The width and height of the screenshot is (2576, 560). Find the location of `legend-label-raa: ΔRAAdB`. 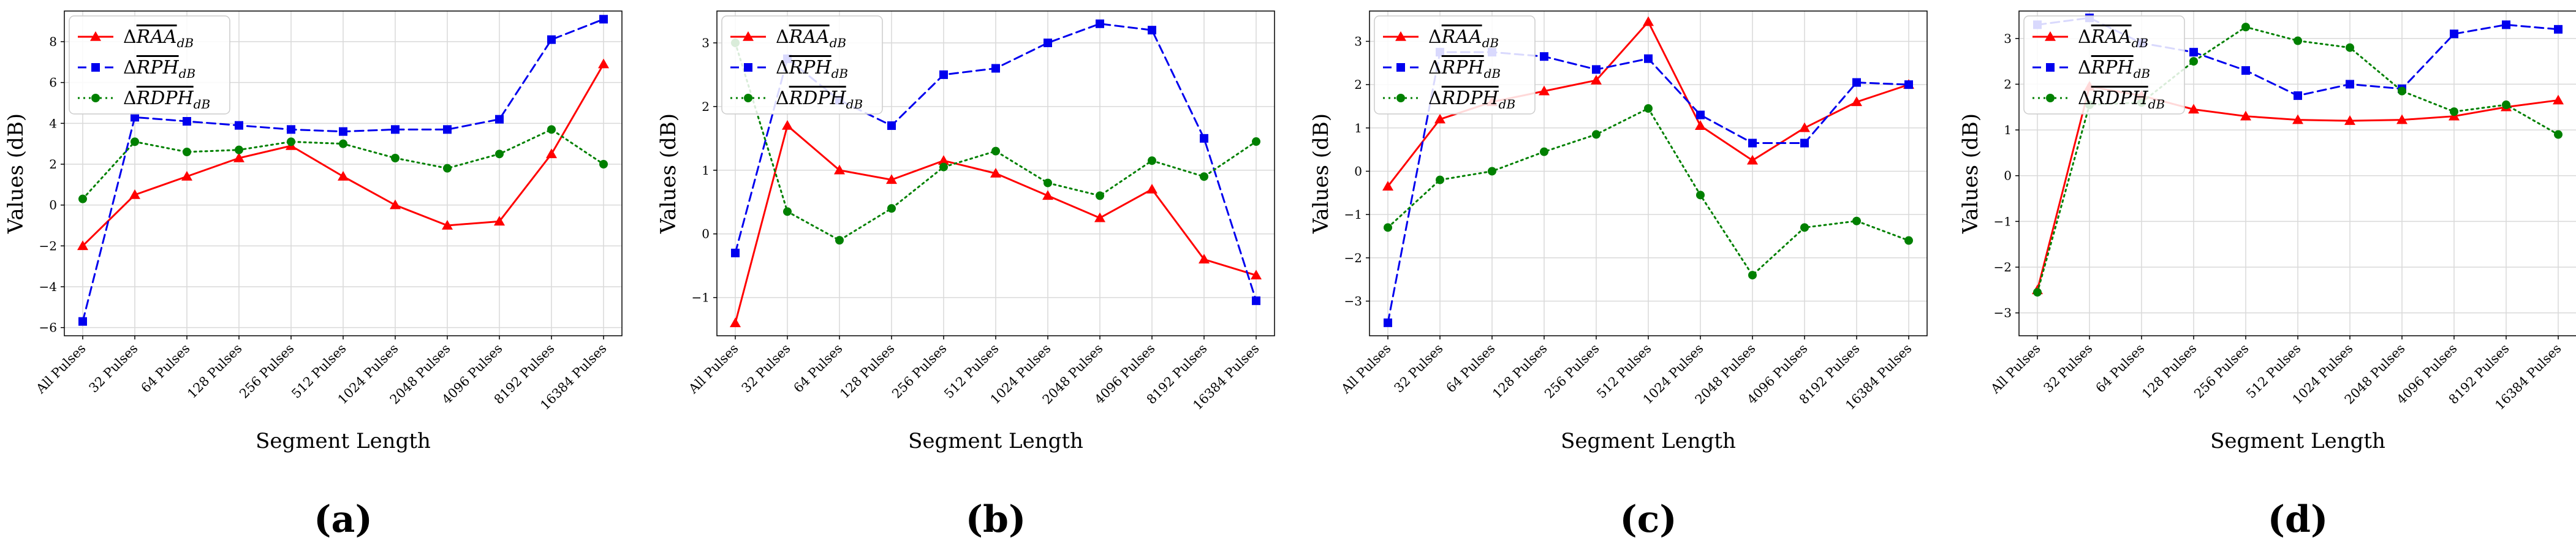

legend-label-raa: ΔRAAdB is located at coordinates (811, 38).